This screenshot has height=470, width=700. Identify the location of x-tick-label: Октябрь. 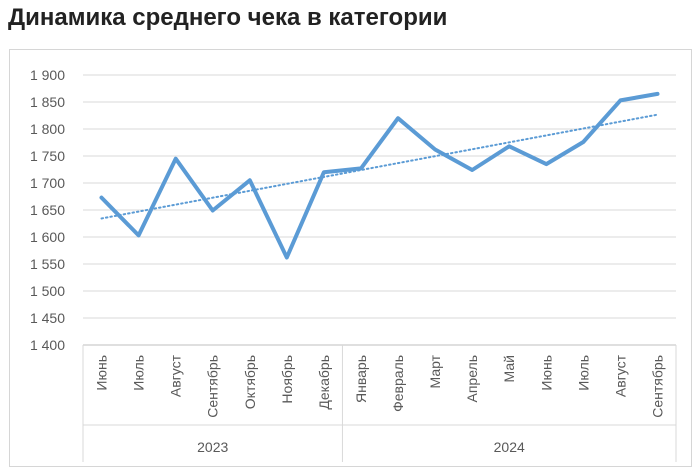
(250, 382).